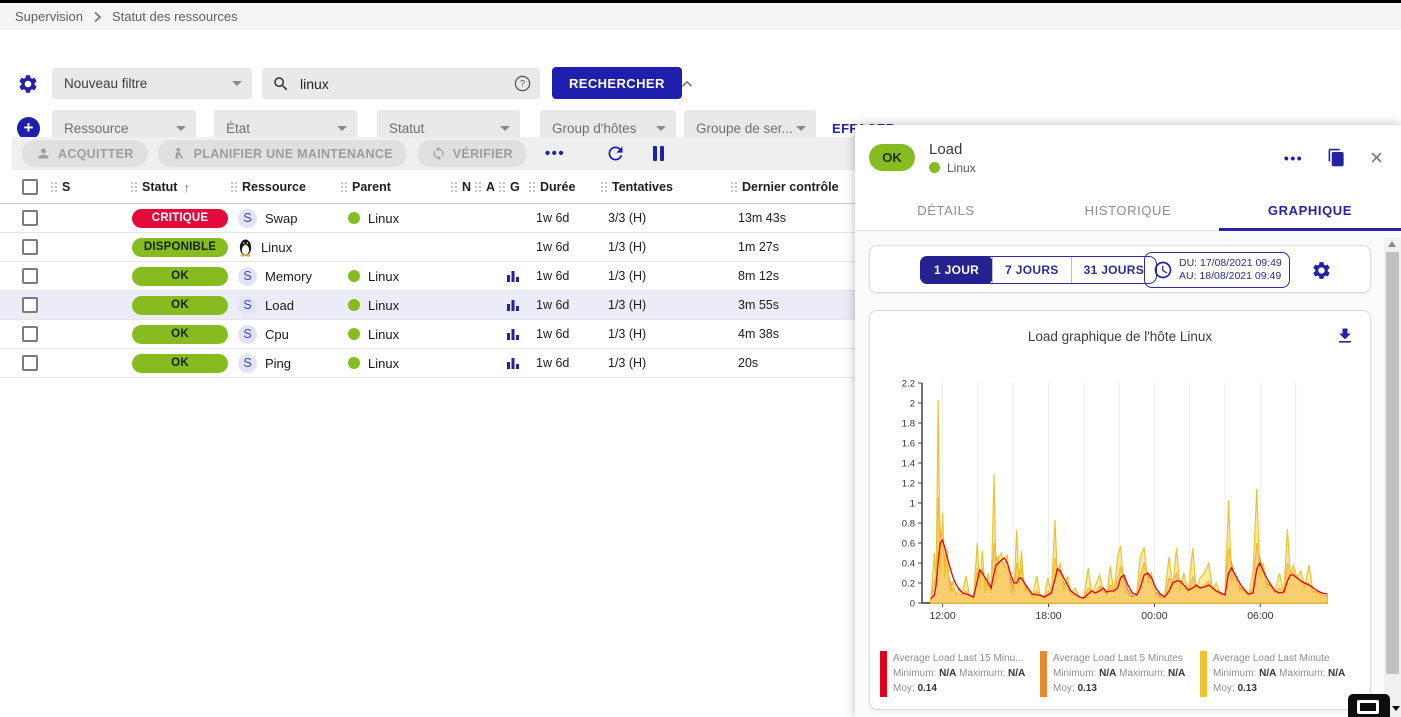  Describe the element at coordinates (427, 334) in the screenshot. I see `table-row-cpu: OK S Cpu Linux 1w 6d 1/3 (H) 4m 38s` at that location.